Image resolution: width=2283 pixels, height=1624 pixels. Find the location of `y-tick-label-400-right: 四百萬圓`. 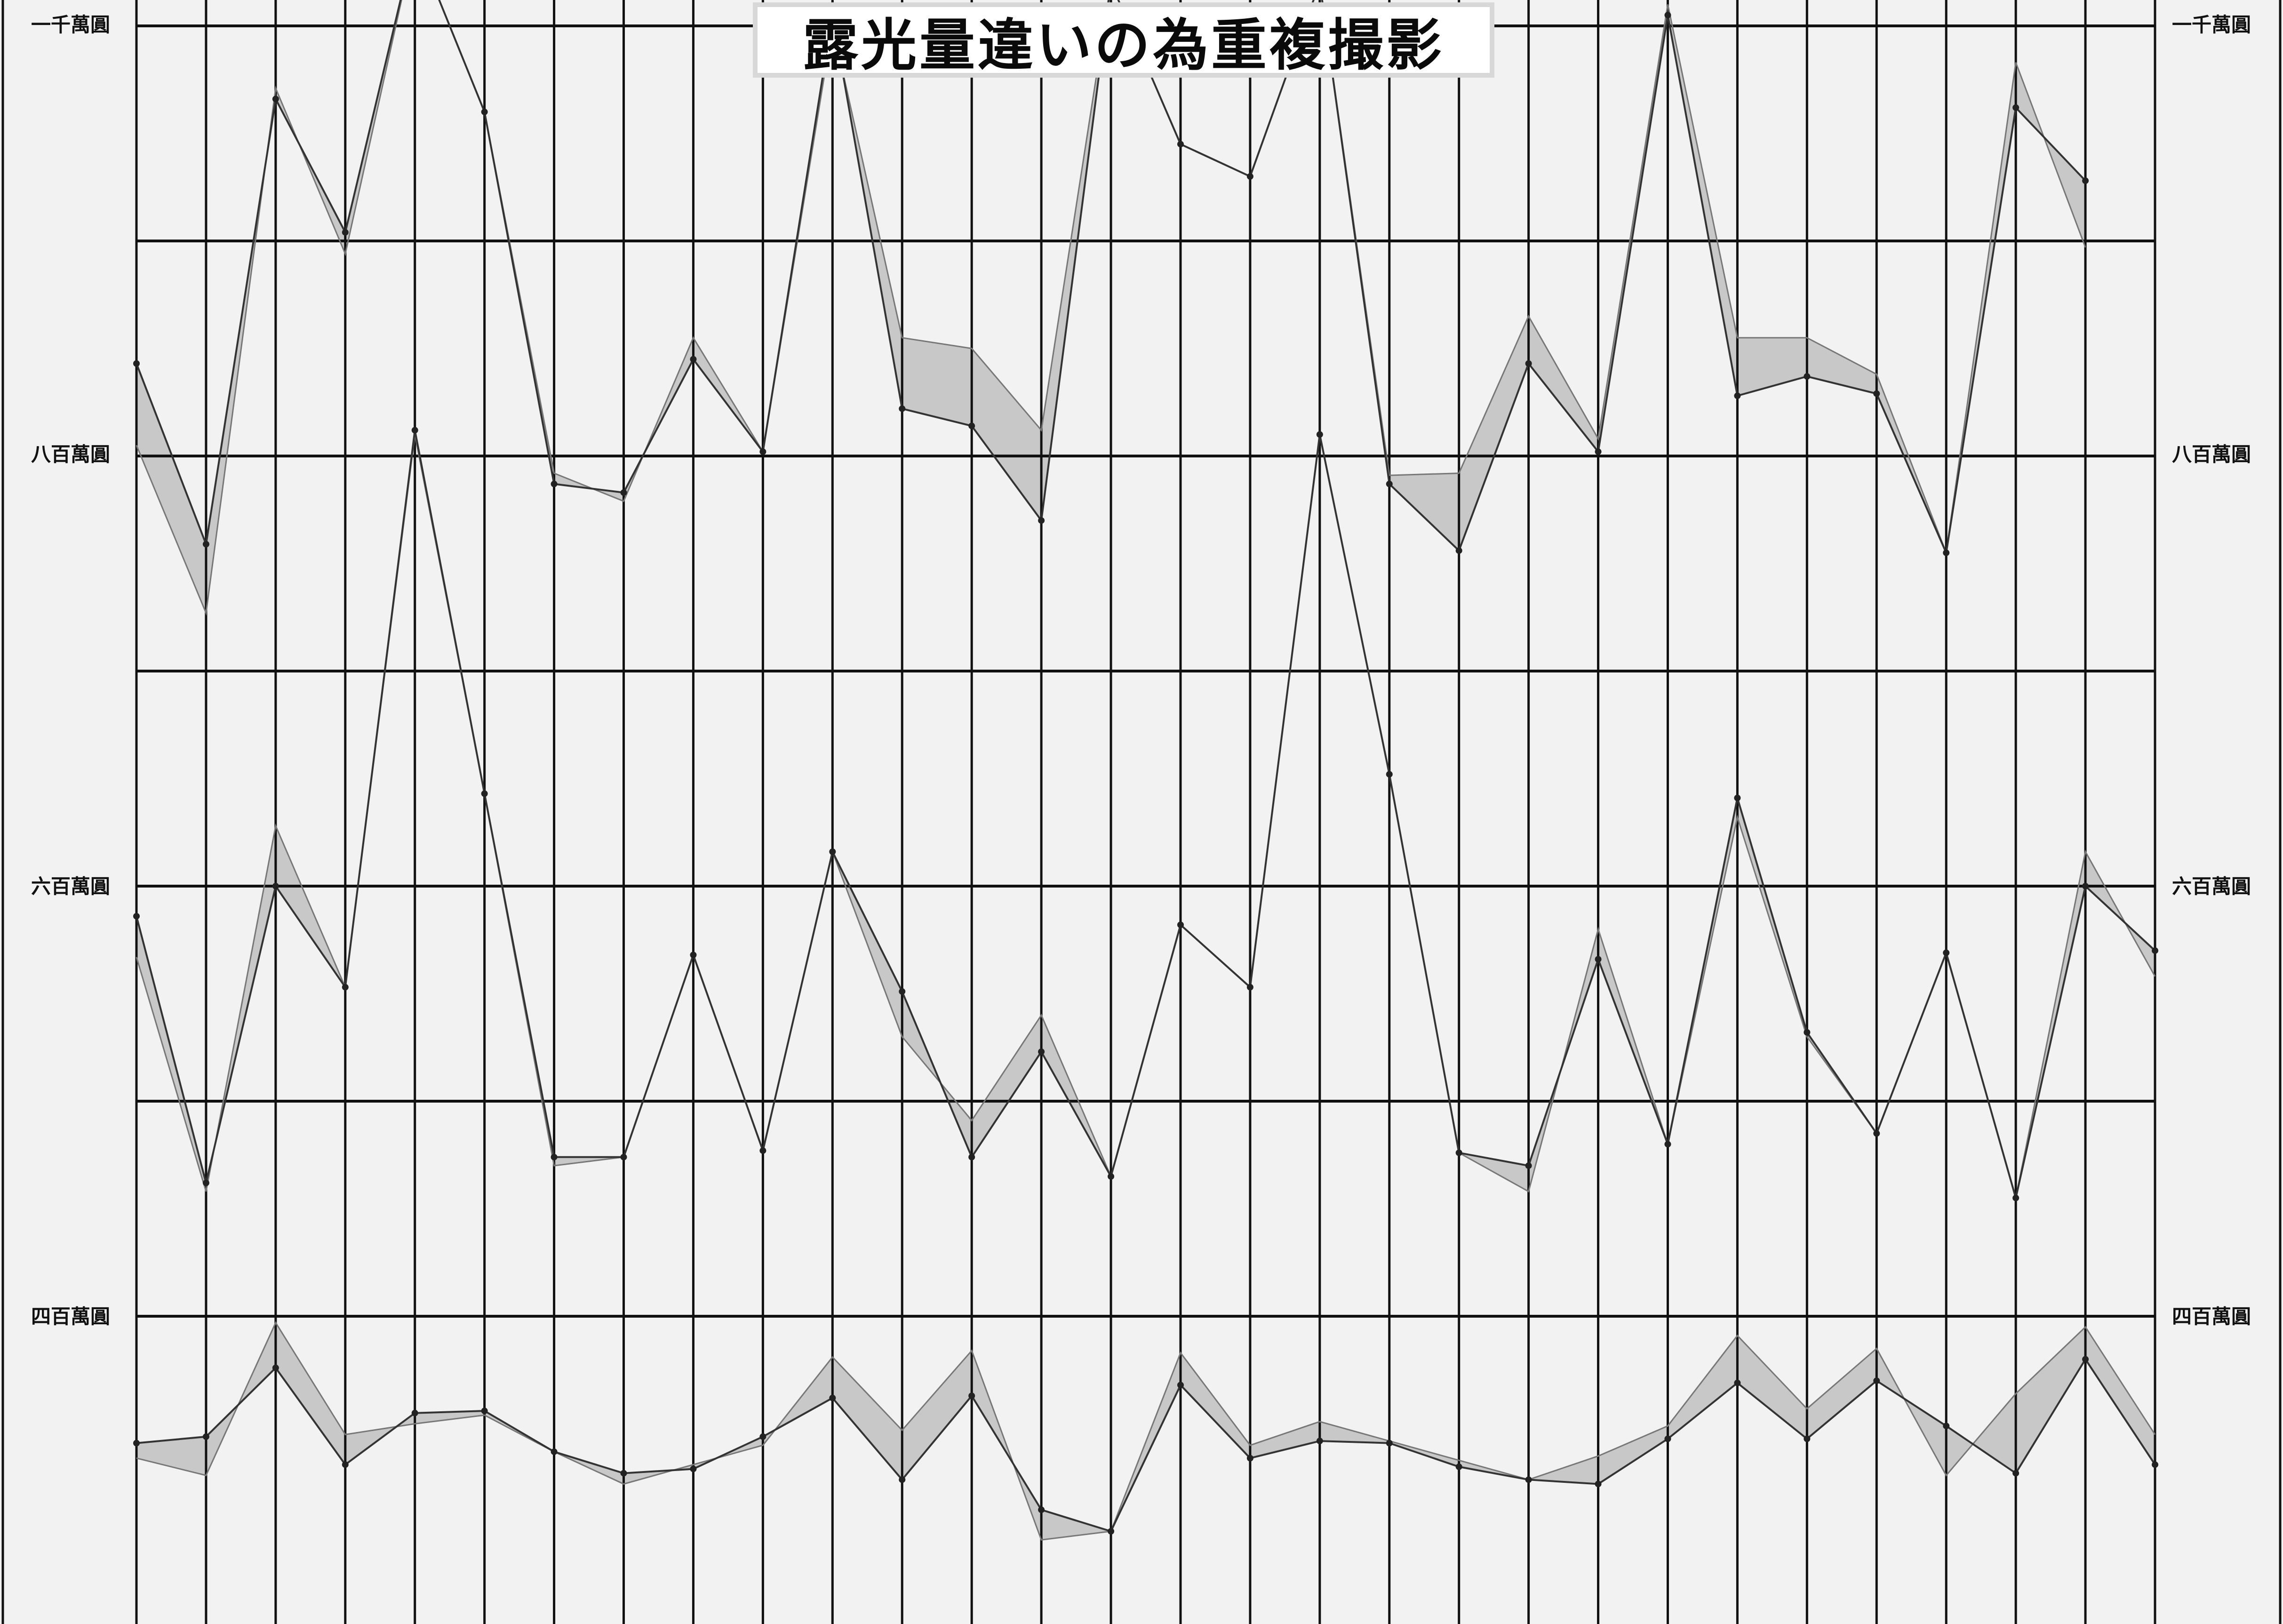

y-tick-label-400-right: 四百萬圓 is located at coordinates (2212, 1316).